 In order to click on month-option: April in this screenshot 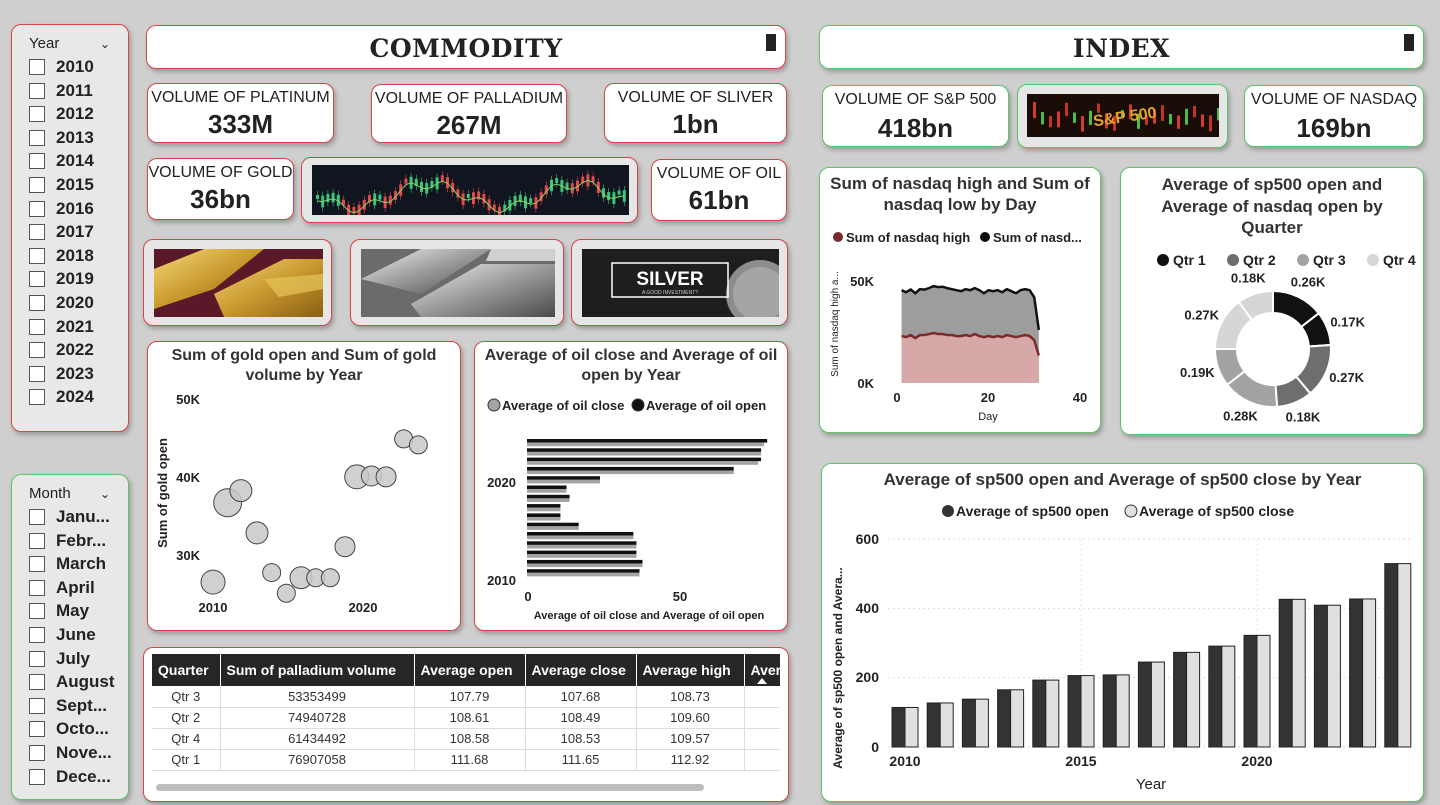, I will do `click(62, 588)`.